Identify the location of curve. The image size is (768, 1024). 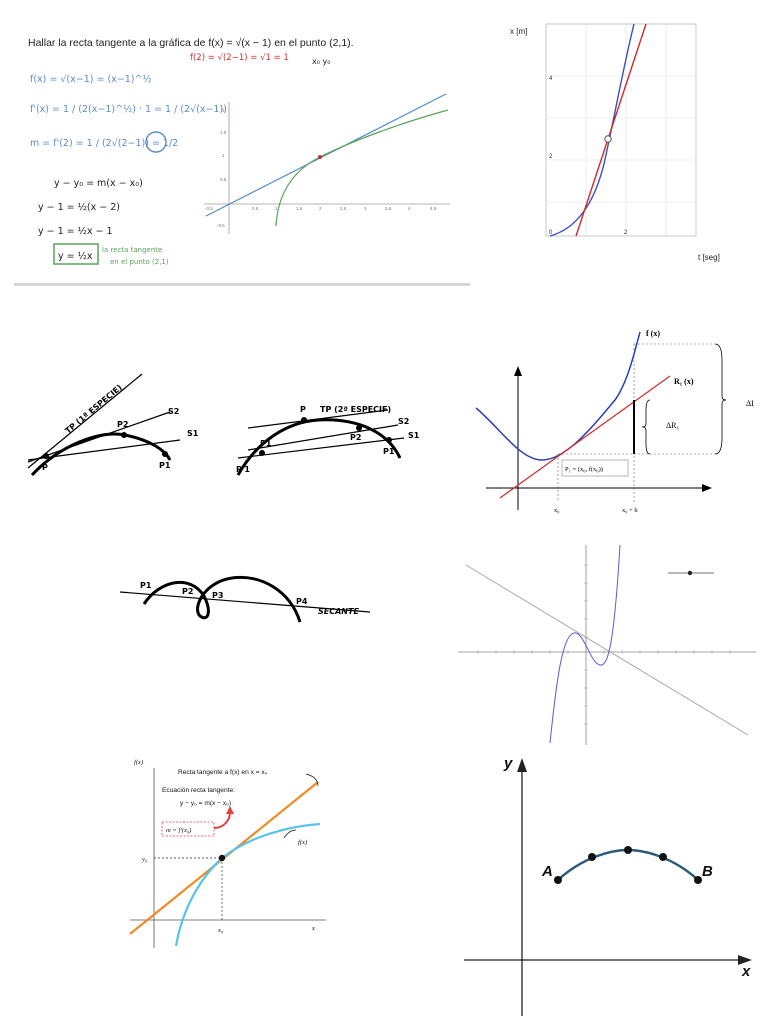
(101, 454).